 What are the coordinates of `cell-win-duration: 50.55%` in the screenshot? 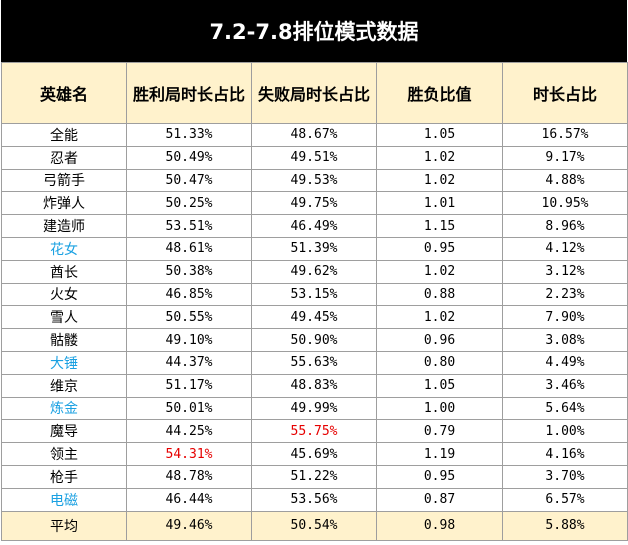 It's located at (189, 317).